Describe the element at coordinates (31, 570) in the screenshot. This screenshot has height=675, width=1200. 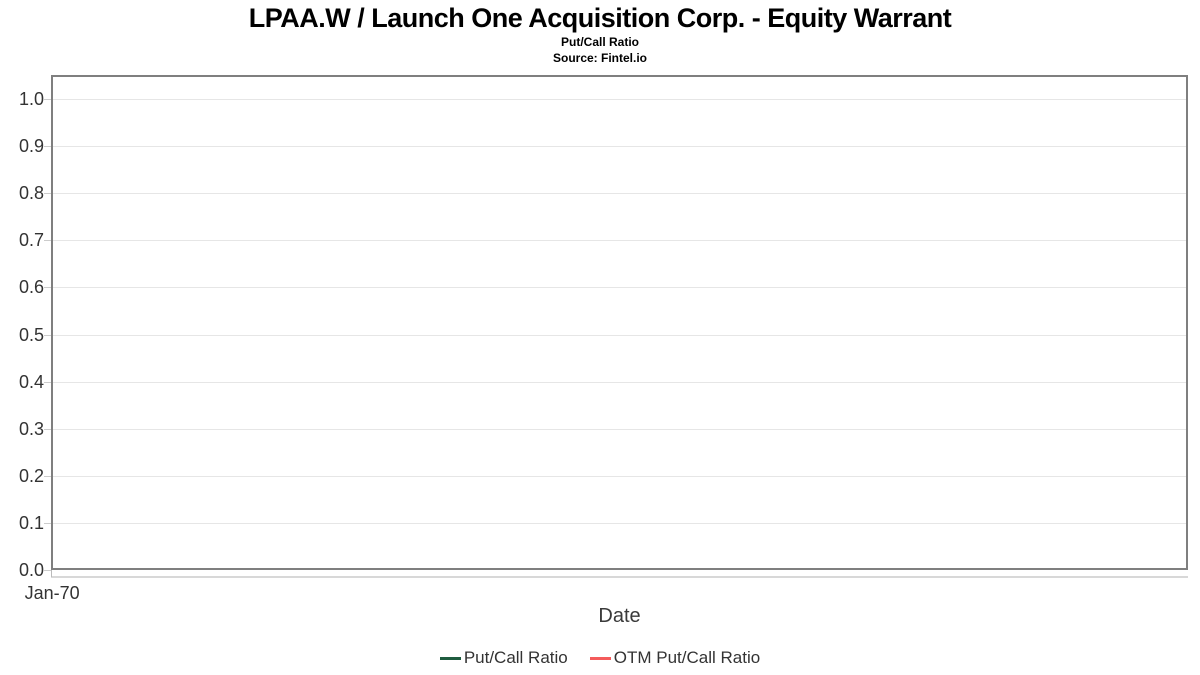
I see `y-tick-label: 0.0` at that location.